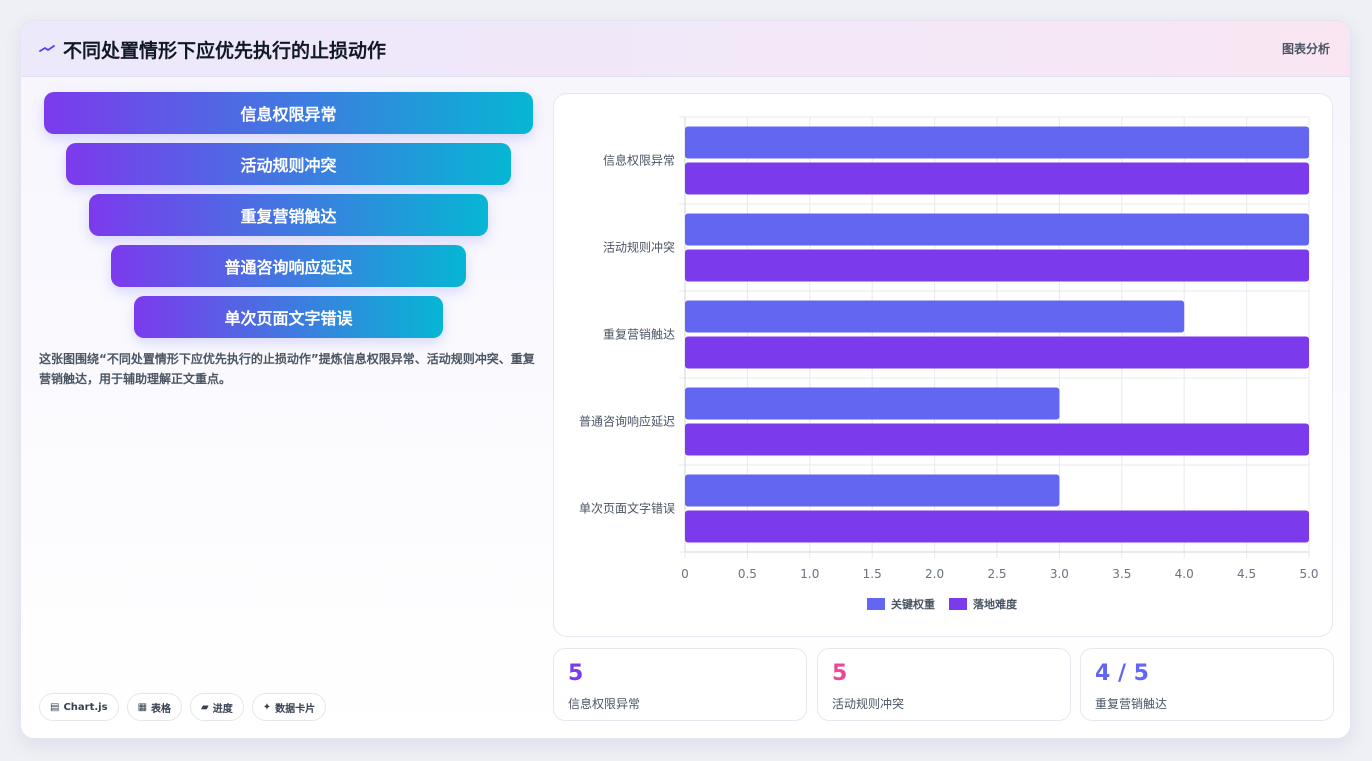 This screenshot has height=761, width=1372. Describe the element at coordinates (604, 704) in the screenshot. I see `stat-label: 信息权限异常` at that location.